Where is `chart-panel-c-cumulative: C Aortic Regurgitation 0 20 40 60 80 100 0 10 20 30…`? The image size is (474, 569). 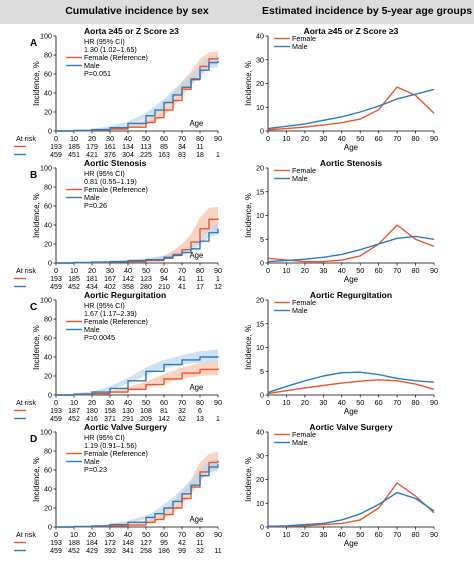 chart-panel-c-cumulative: C Aortic Regurgitation 0 20 40 60 80 100 0 10 20 30… is located at coordinates (118, 356).